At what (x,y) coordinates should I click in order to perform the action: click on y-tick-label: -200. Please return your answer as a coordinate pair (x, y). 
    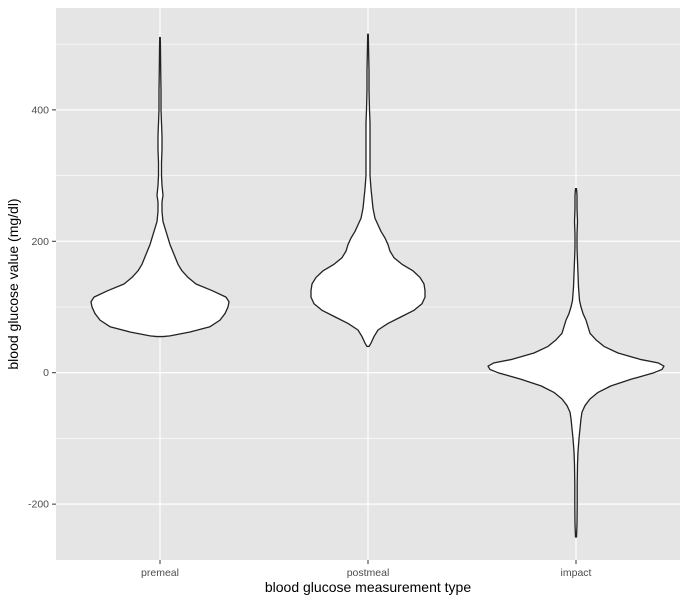
    Looking at the image, I should click on (38, 505).